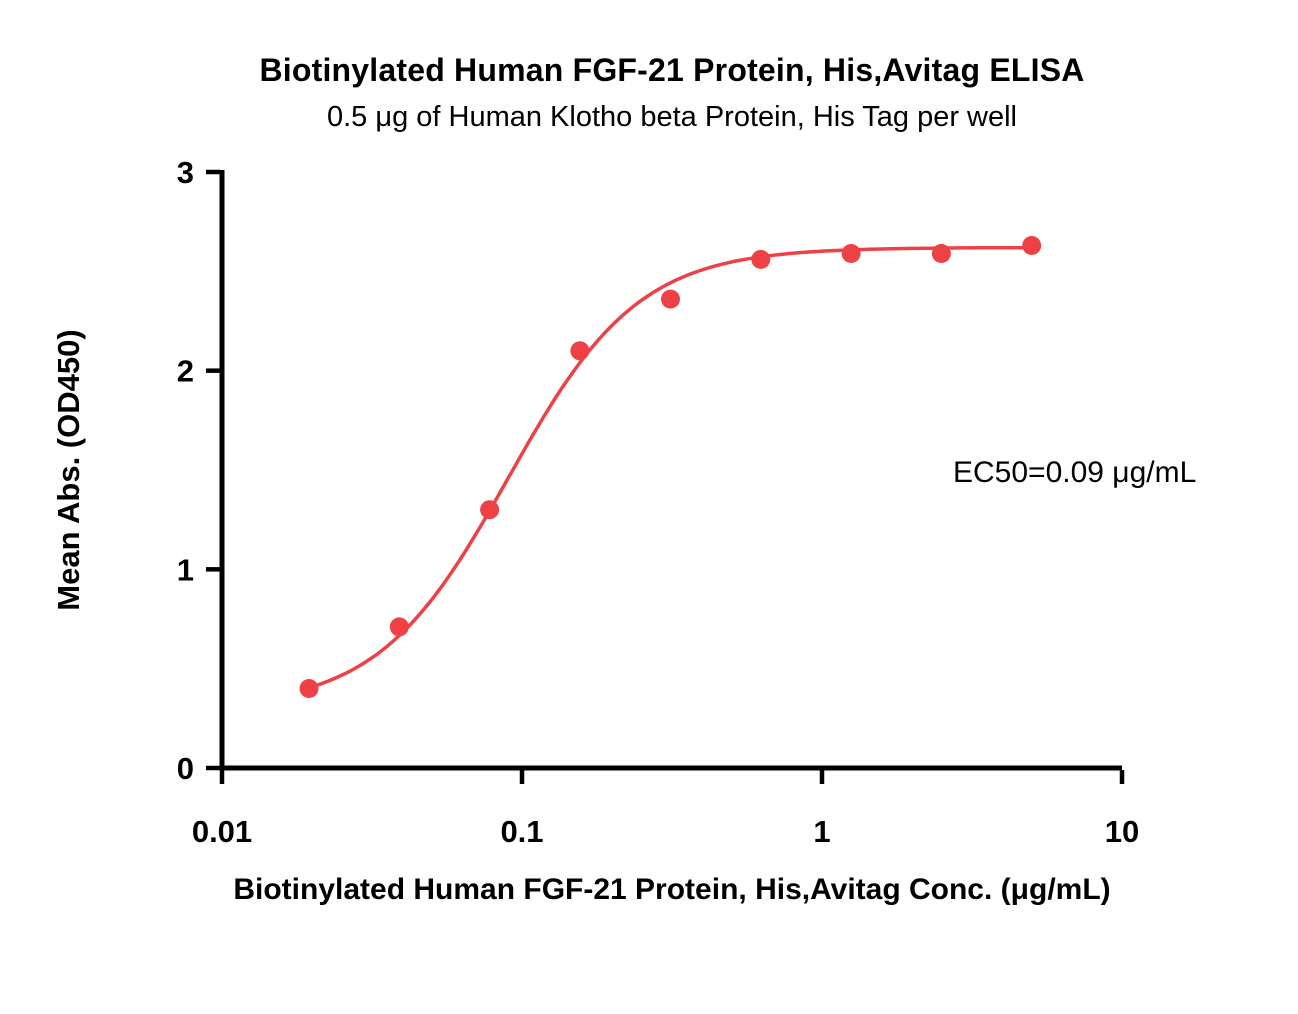  Describe the element at coordinates (185, 371) in the screenshot. I see `y-tick-label: 2` at that location.